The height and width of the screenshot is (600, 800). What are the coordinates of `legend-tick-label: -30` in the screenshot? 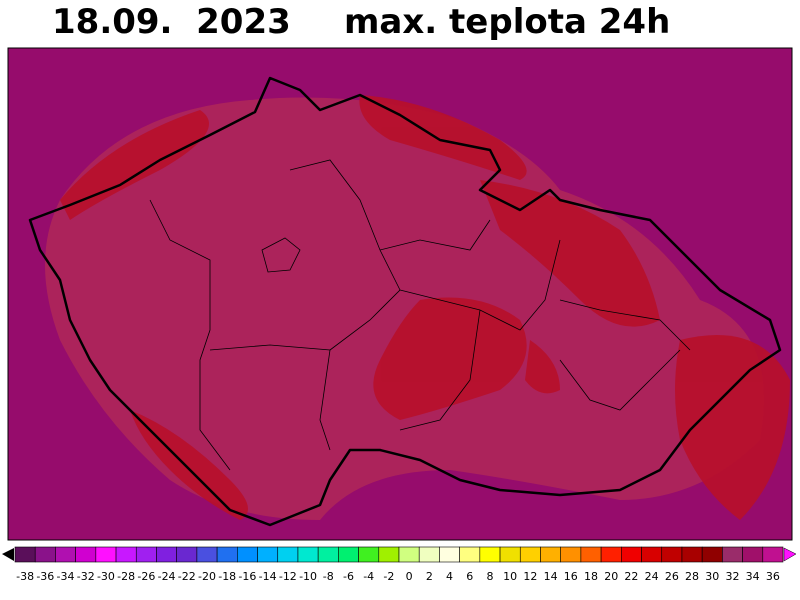 It's located at (106, 576).